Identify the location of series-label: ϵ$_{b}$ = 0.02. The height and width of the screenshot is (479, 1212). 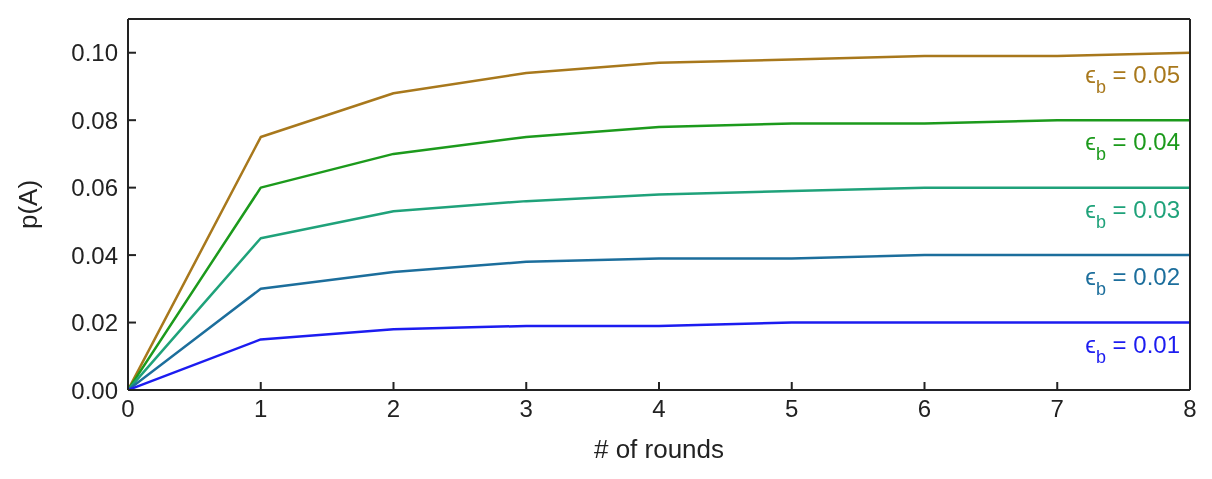
(1132, 281).